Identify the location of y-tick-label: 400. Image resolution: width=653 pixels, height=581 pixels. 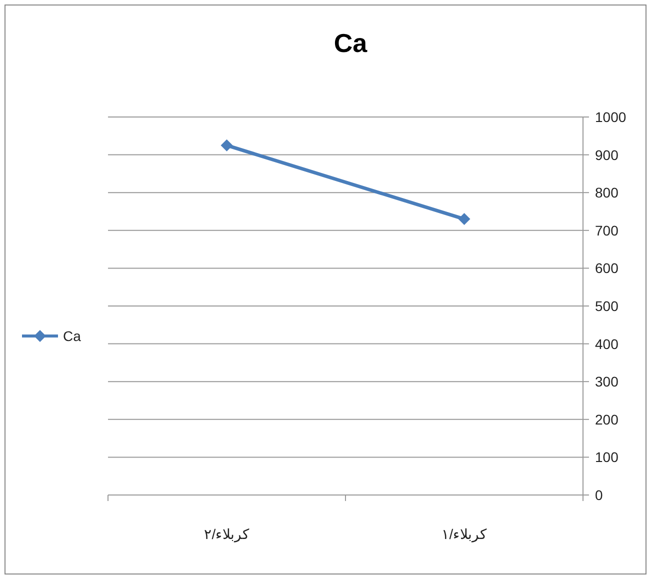
(607, 344).